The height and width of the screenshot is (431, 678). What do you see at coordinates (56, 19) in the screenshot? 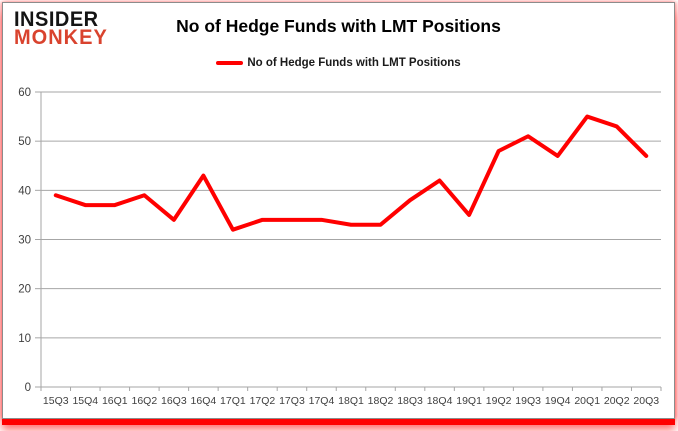
I see `logo-line-insider: INSIDER` at bounding box center [56, 19].